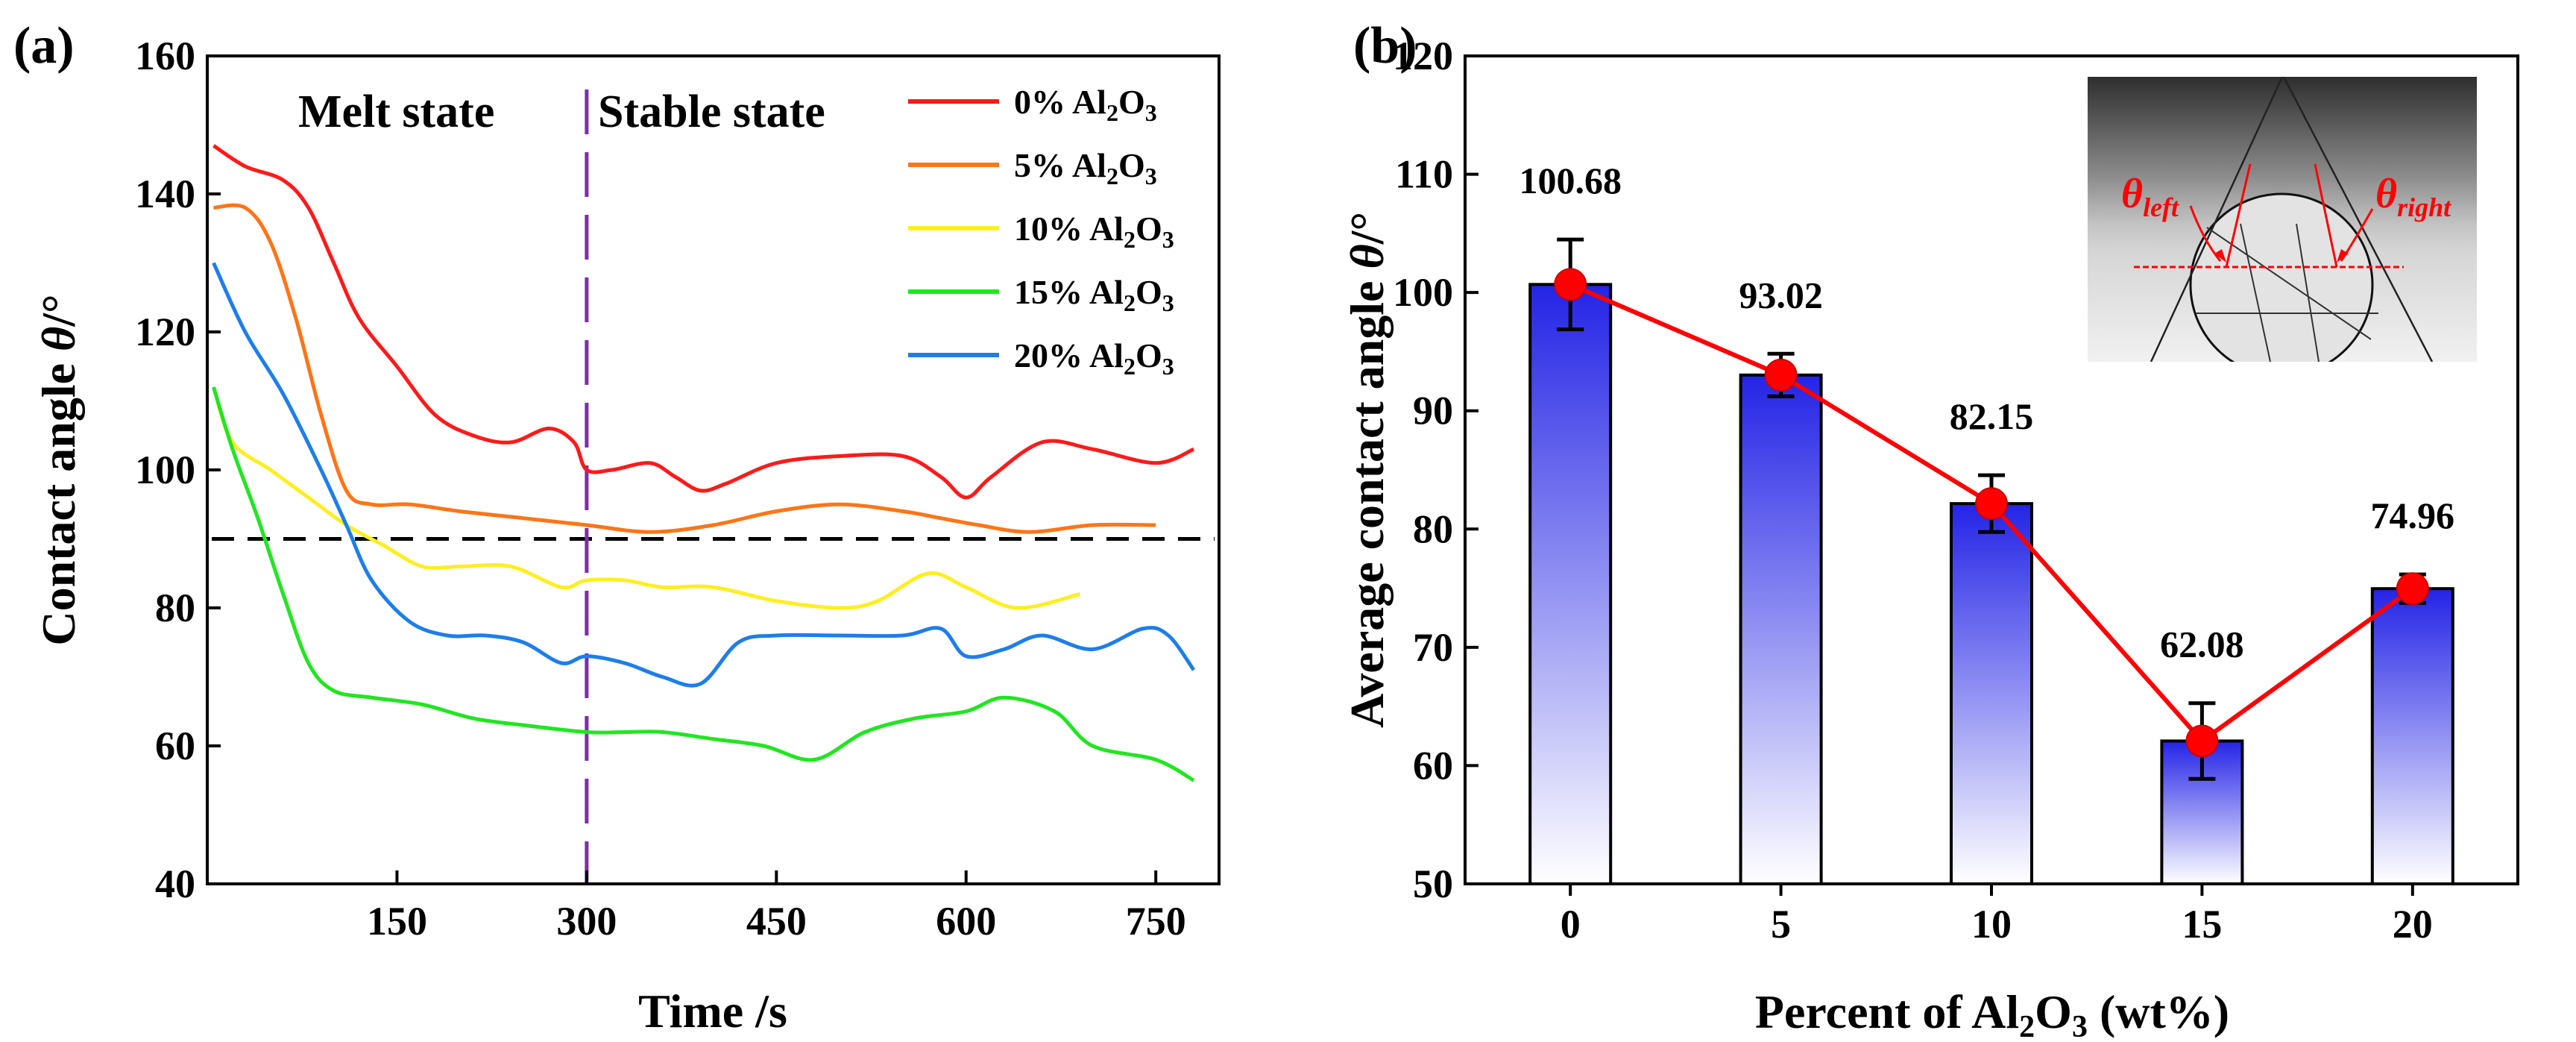 This screenshot has height=1042, width=2576. Describe the element at coordinates (2202, 644) in the screenshot. I see `value-label-15: 62.08` at that location.